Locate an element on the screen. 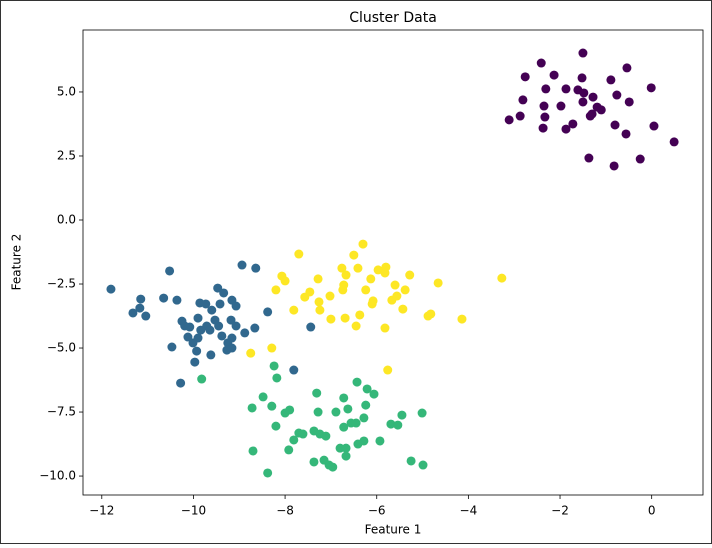  x-tick-label: −6 is located at coordinates (377, 511).